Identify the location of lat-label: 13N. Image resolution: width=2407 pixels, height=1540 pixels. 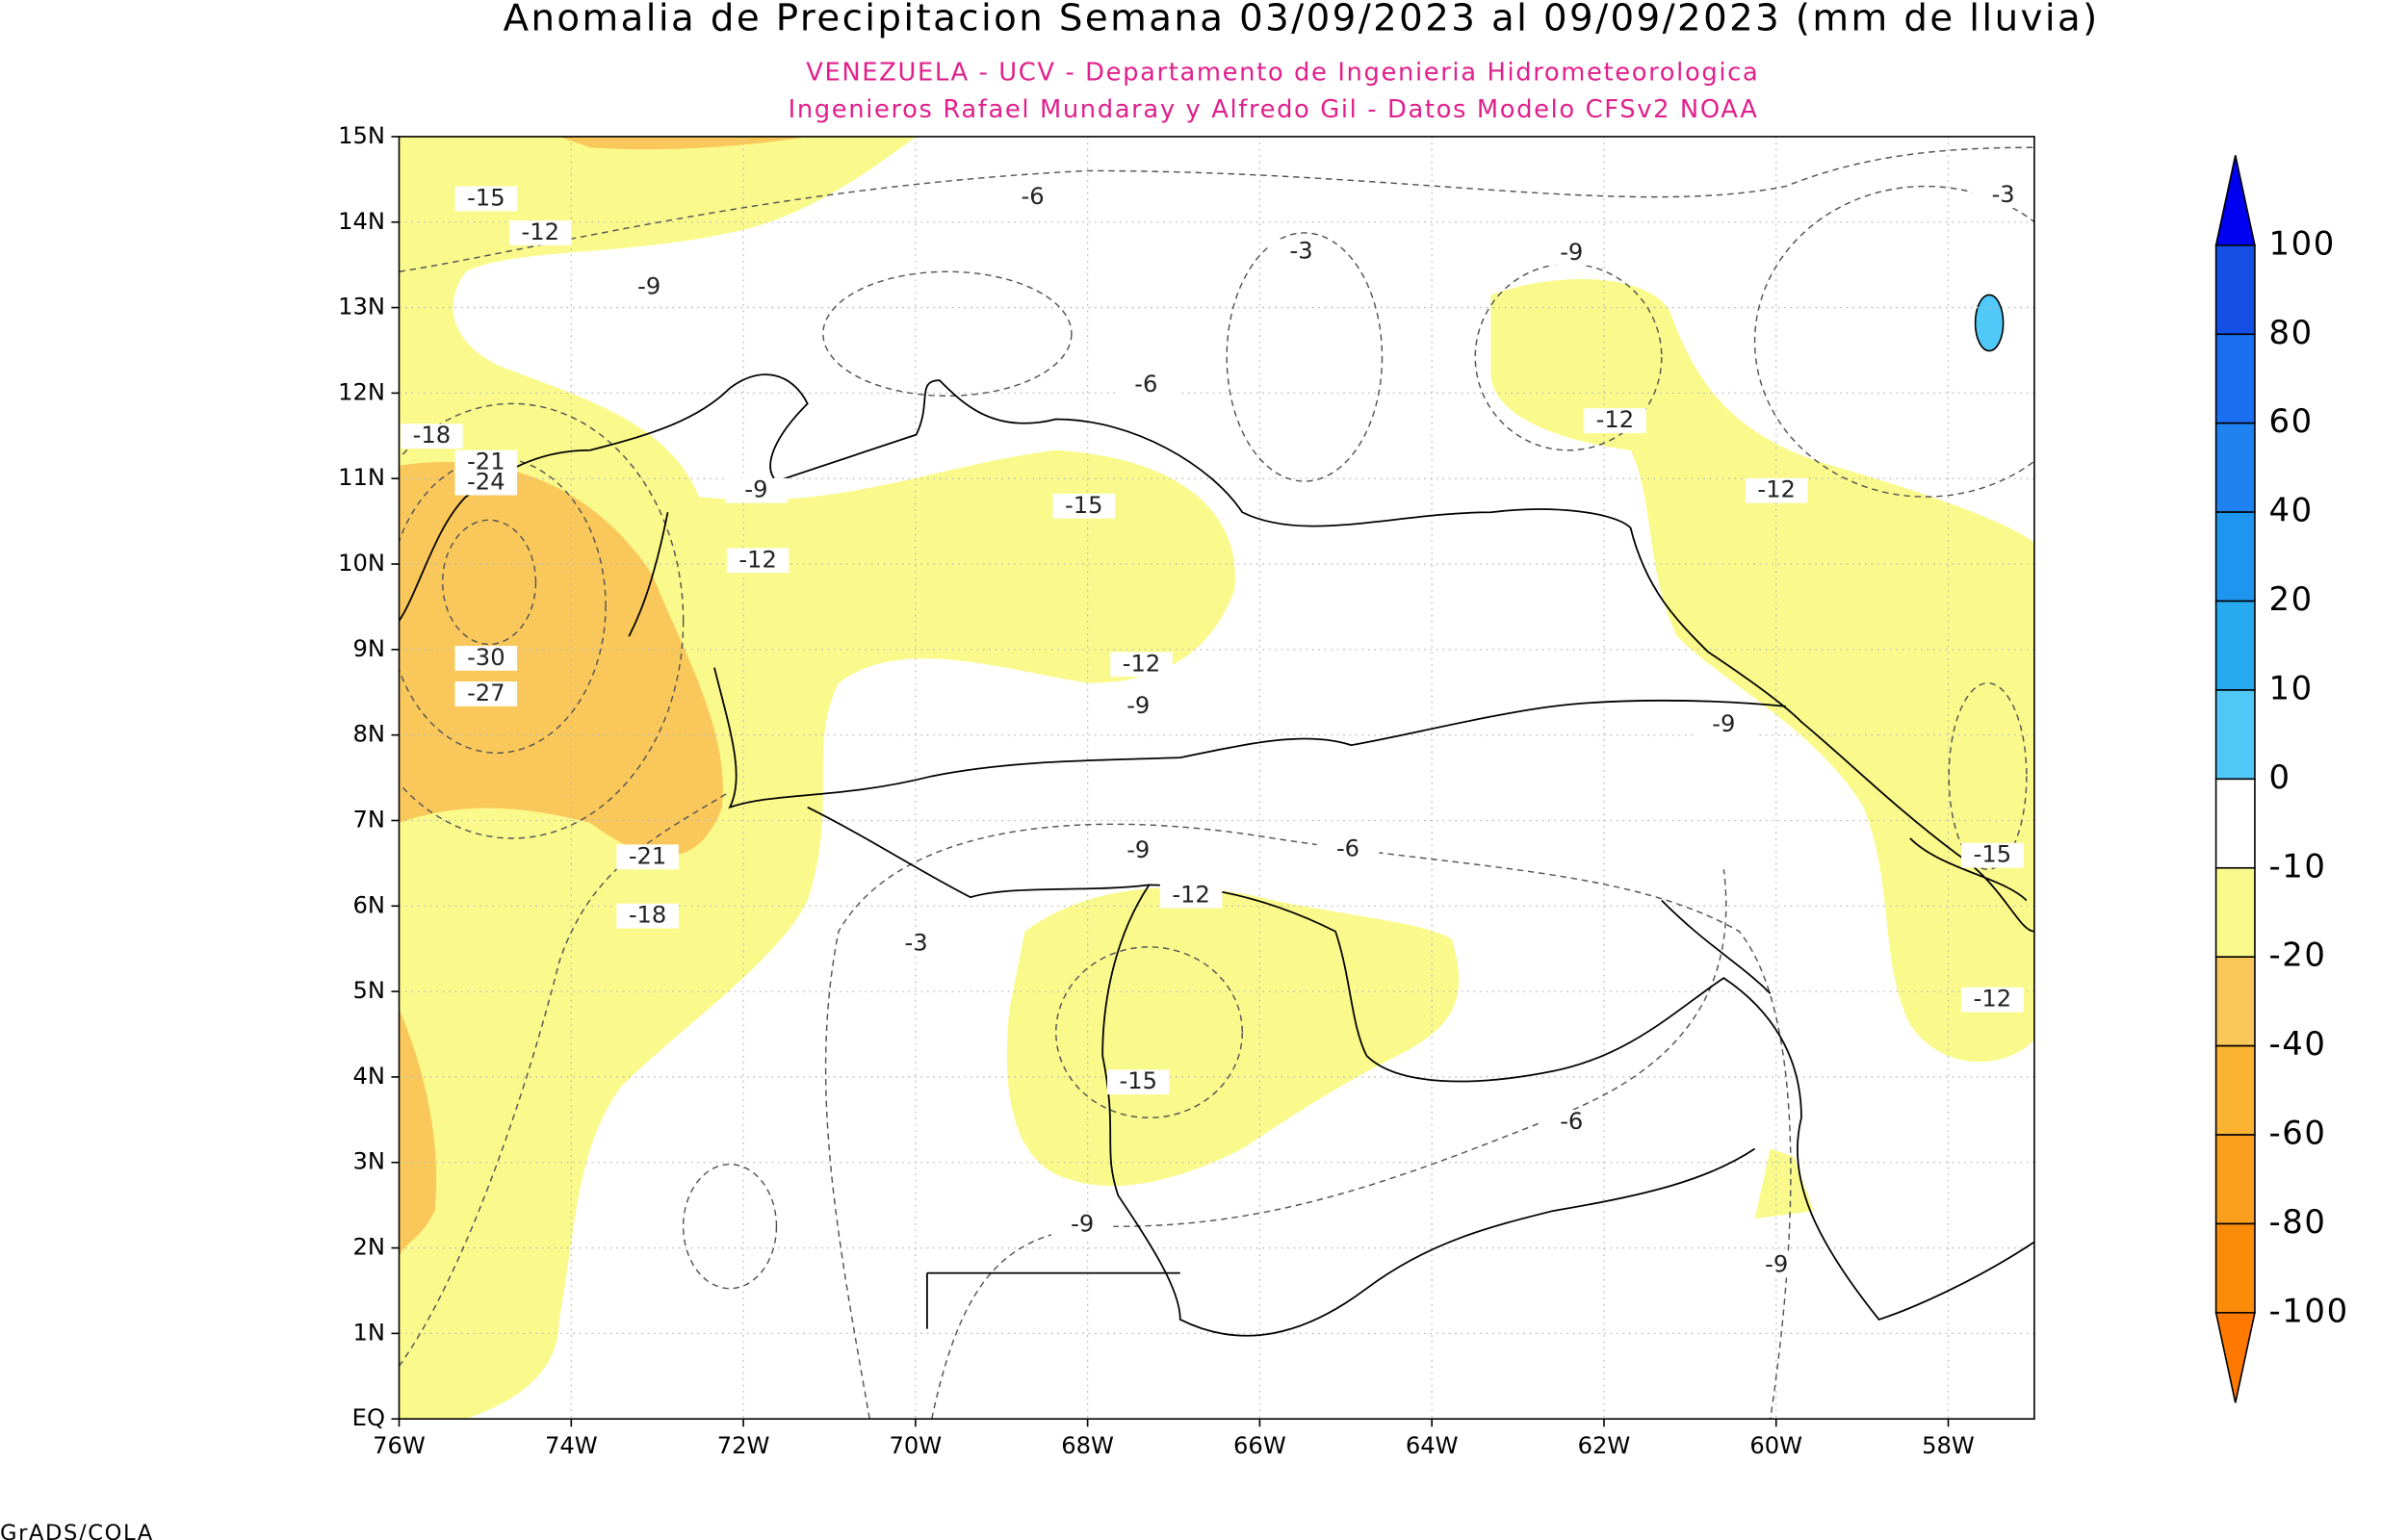
(361, 307).